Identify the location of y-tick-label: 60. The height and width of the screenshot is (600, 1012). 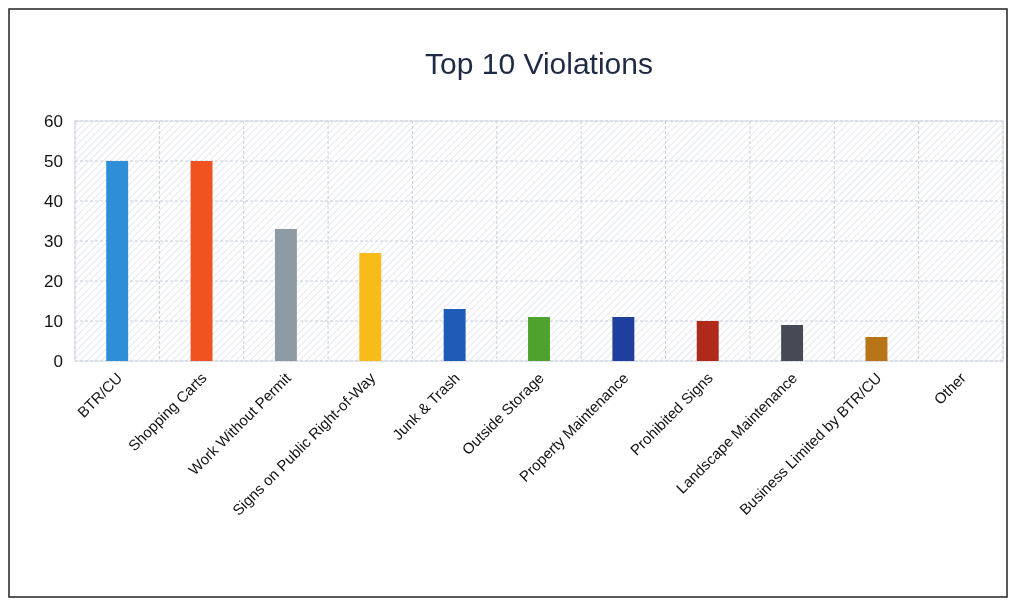
(53, 121).